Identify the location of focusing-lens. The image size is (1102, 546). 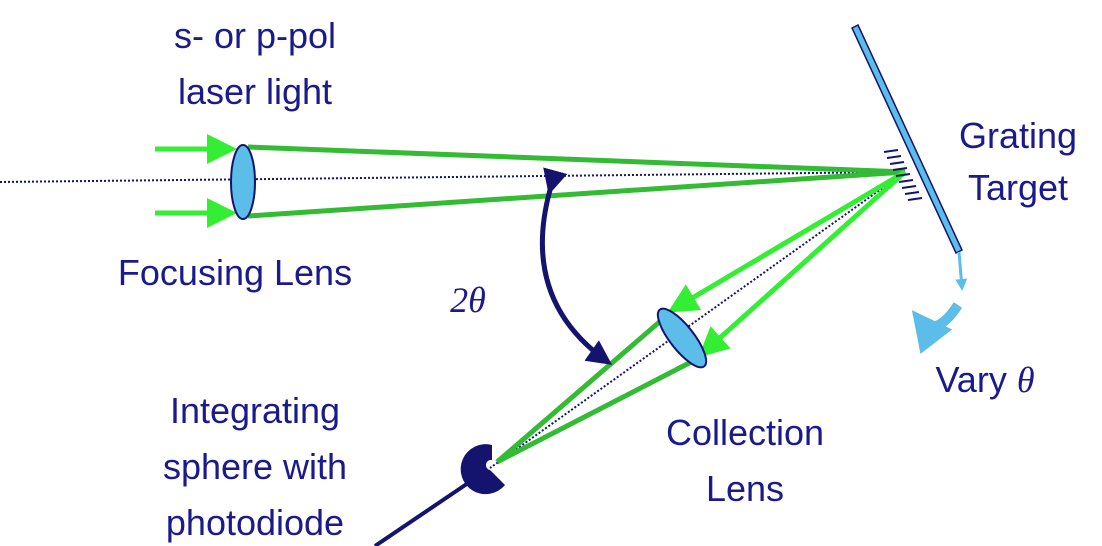
(243, 182).